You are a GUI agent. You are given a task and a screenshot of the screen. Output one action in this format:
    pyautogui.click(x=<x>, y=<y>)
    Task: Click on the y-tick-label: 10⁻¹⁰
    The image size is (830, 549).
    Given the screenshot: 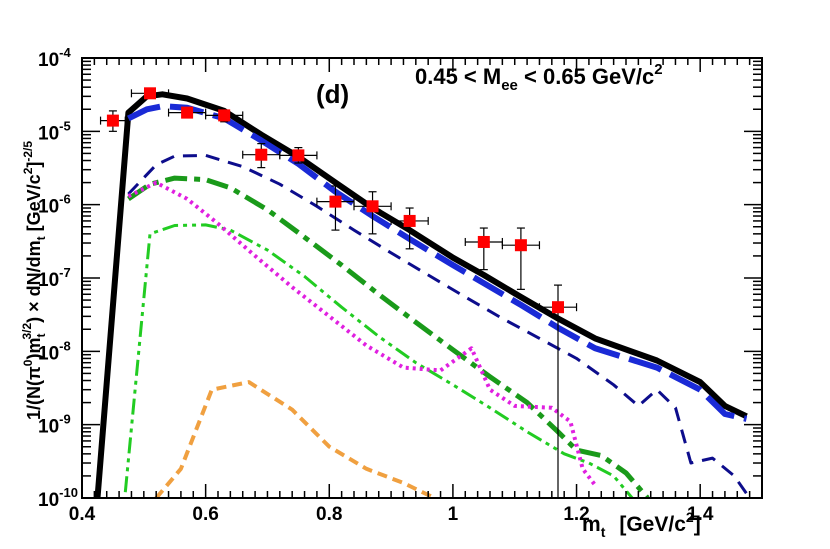 What is the action you would take?
    pyautogui.click(x=58, y=498)
    